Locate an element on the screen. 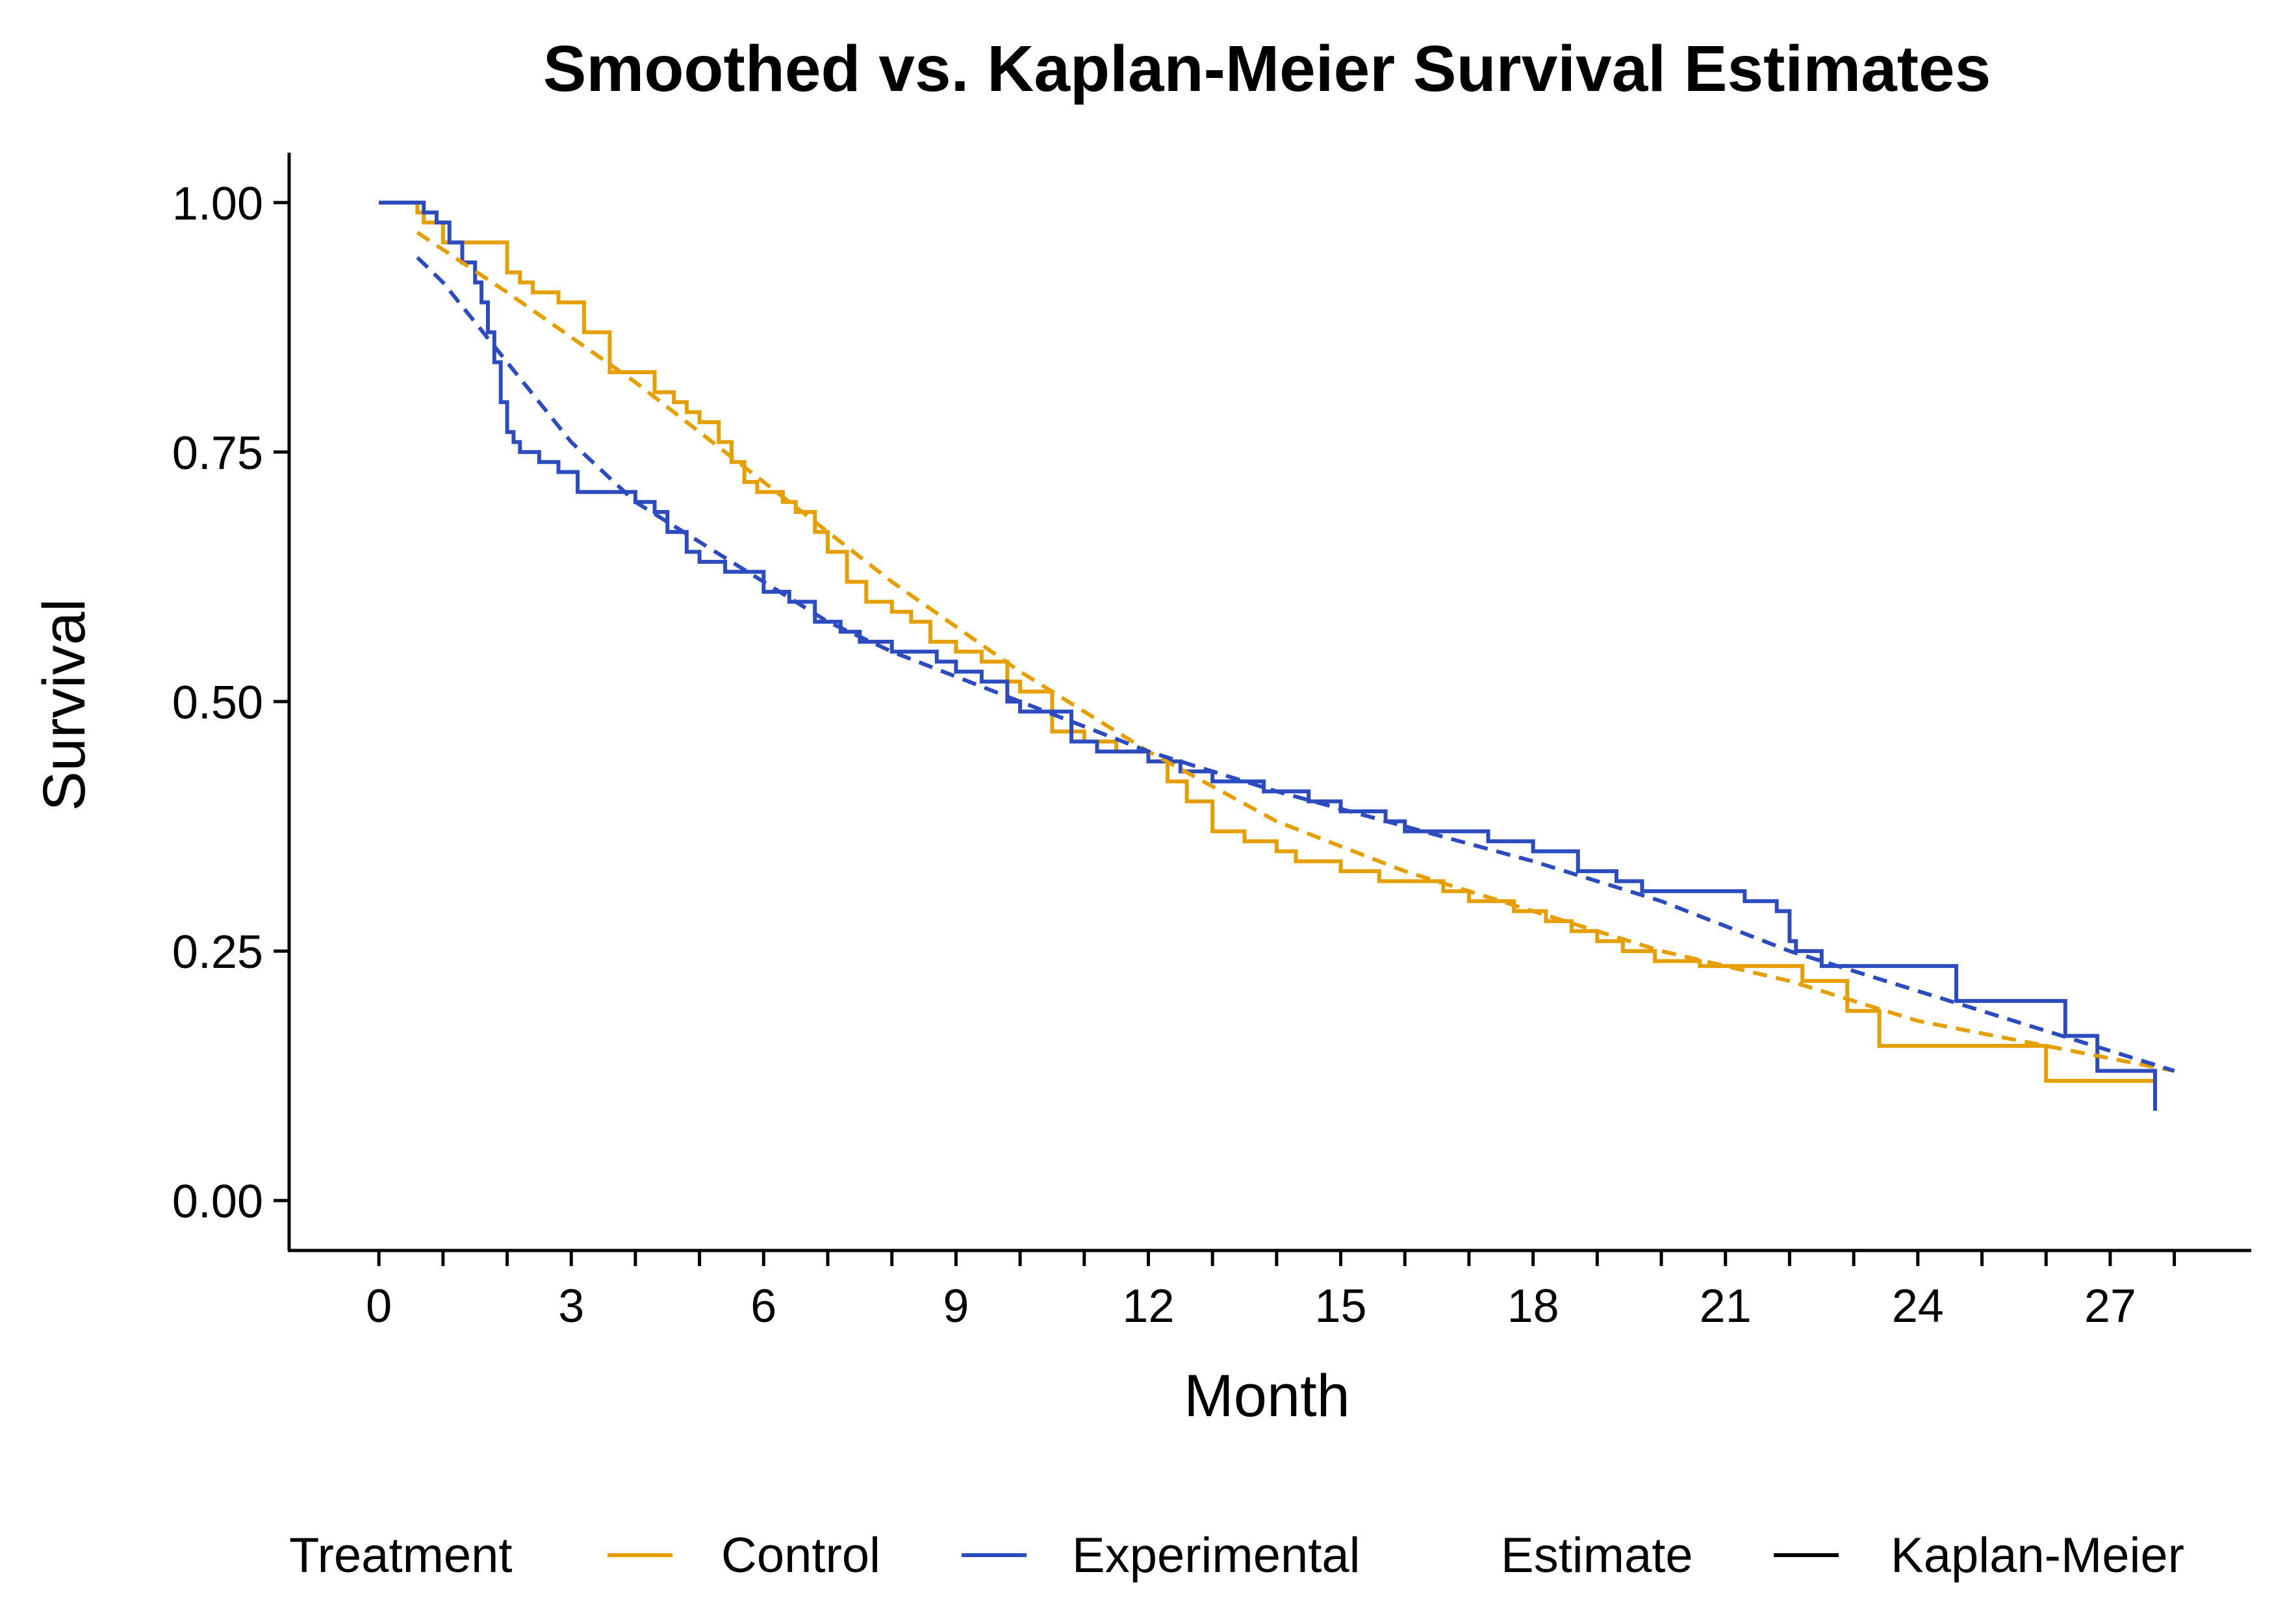  x-tick-label: 18 is located at coordinates (1533, 1306).